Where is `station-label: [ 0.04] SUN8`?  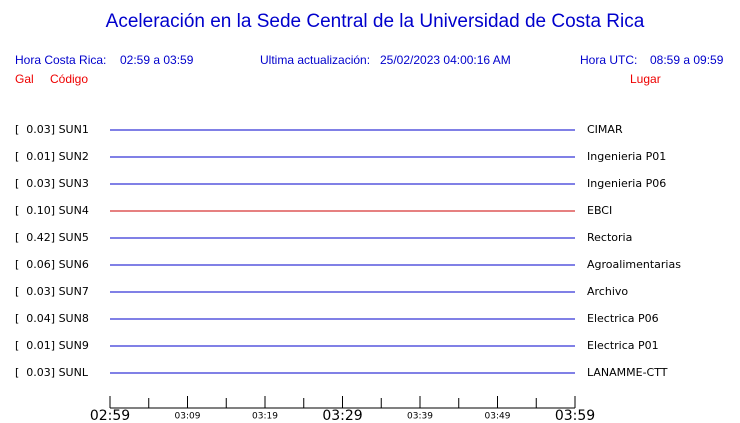
station-label: [ 0.04] SUN8 is located at coordinates (52, 318).